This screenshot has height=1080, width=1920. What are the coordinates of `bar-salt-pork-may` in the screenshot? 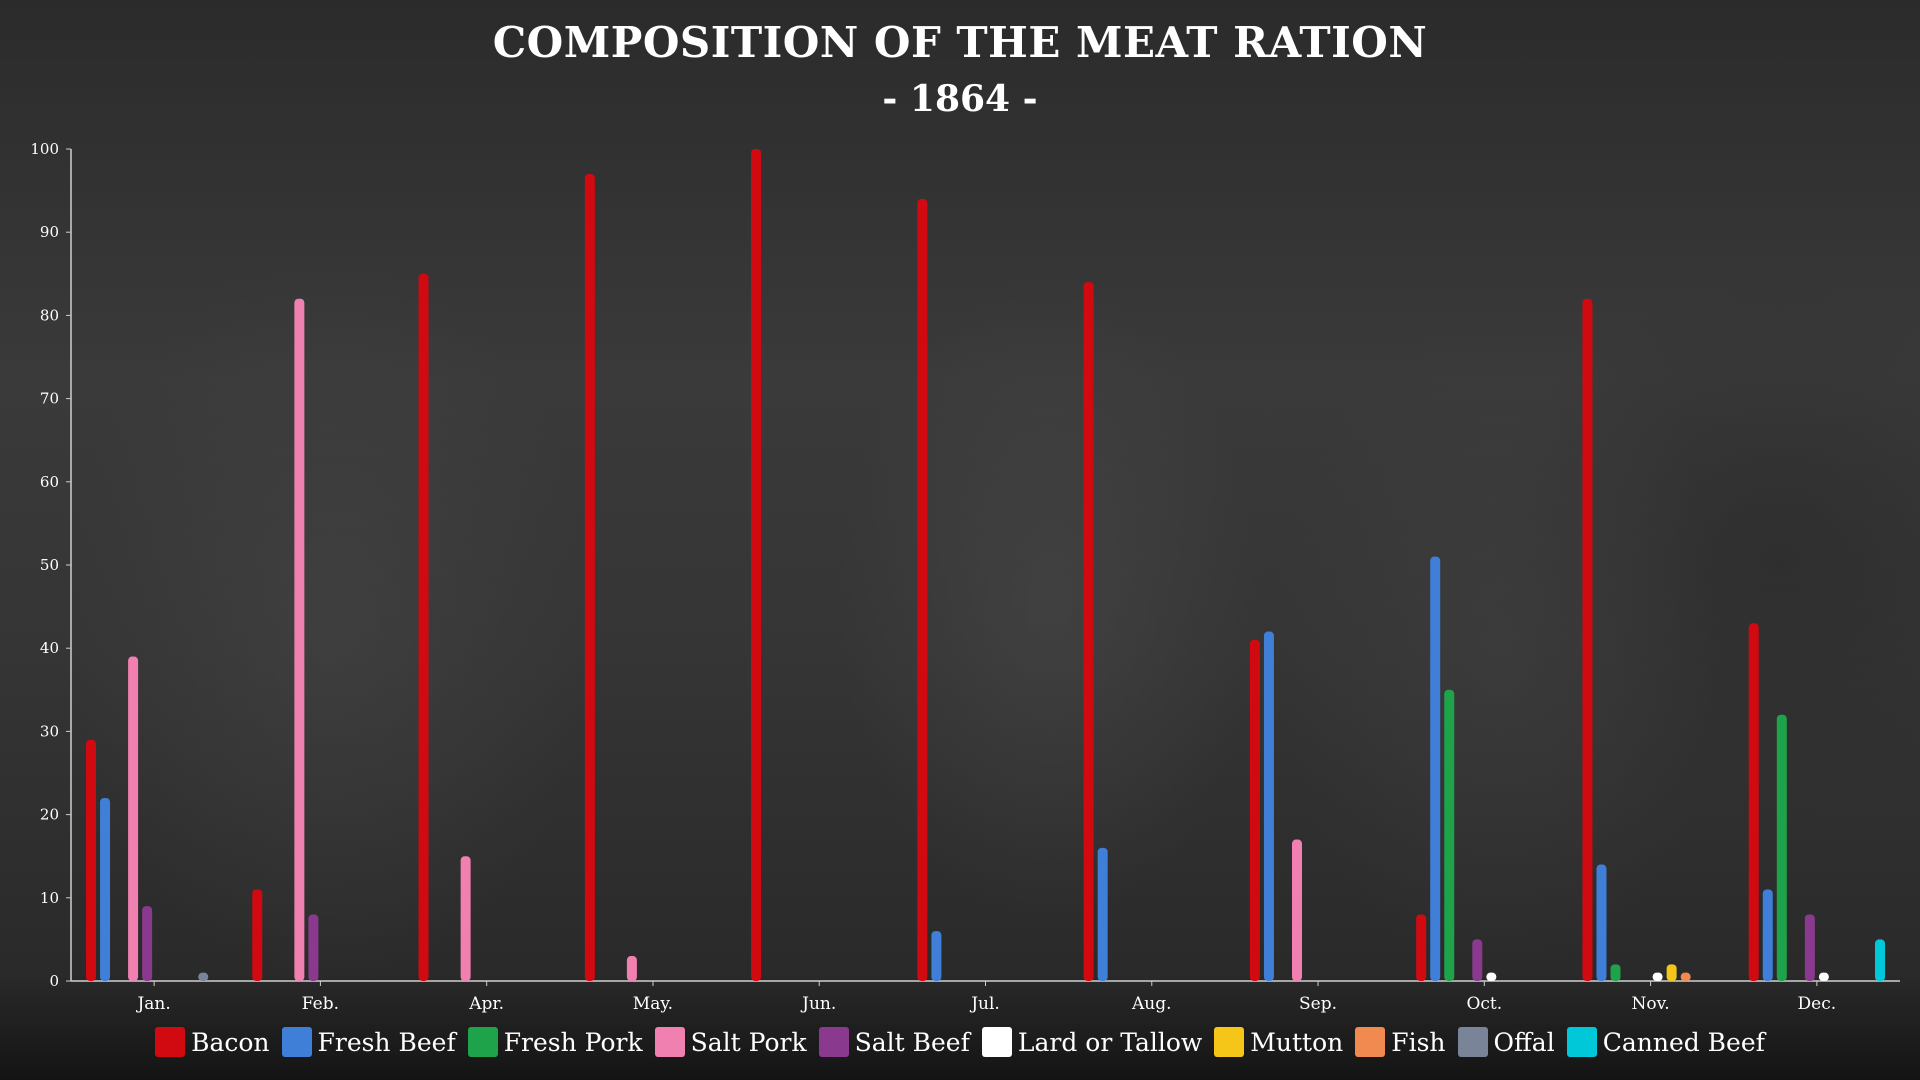 It's located at (631, 968).